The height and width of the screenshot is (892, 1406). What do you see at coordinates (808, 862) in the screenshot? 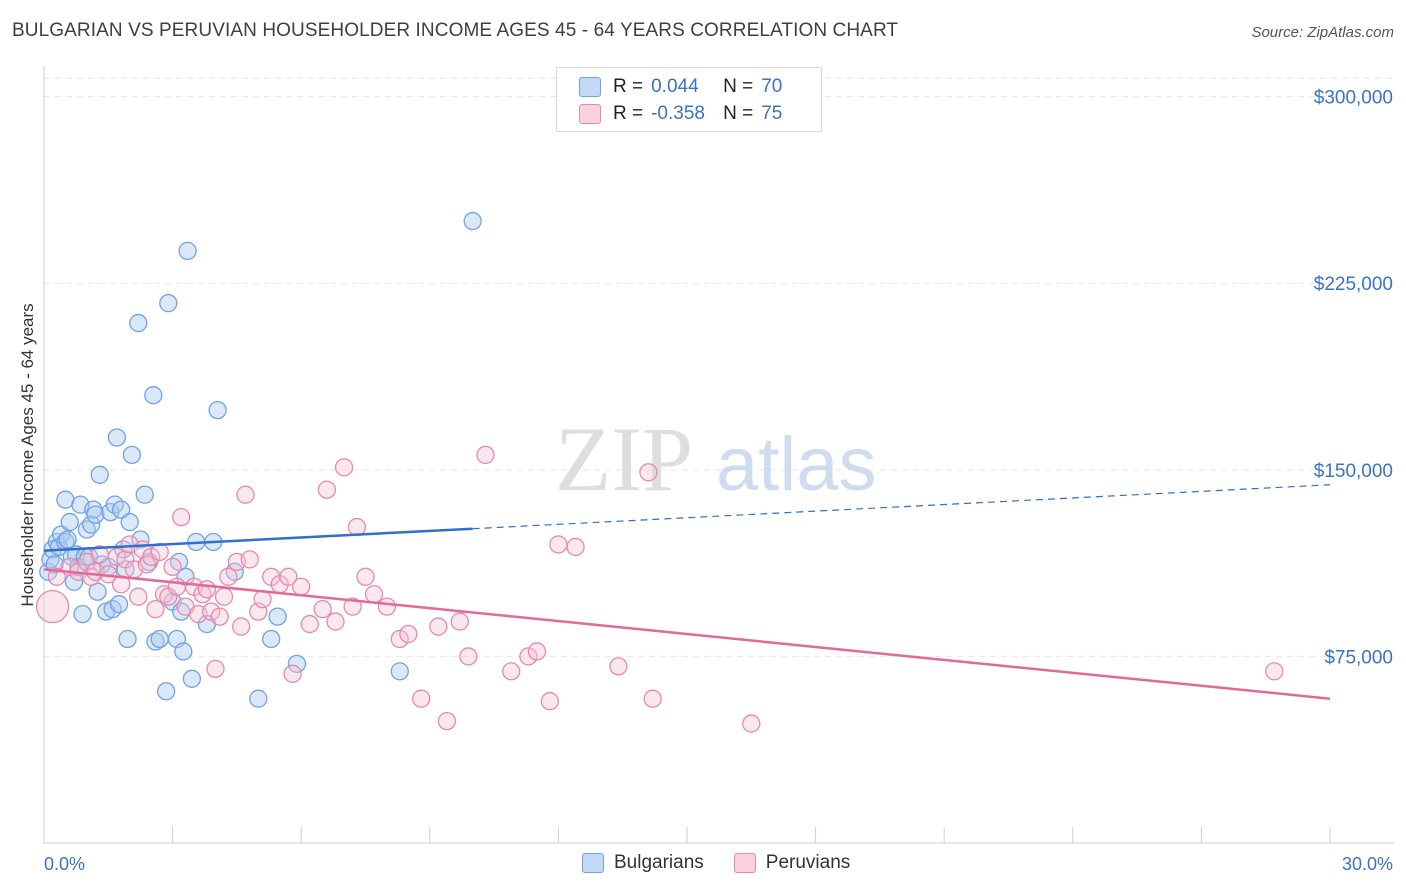
I see `legend-label-peruvians: Peruvians` at bounding box center [808, 862].